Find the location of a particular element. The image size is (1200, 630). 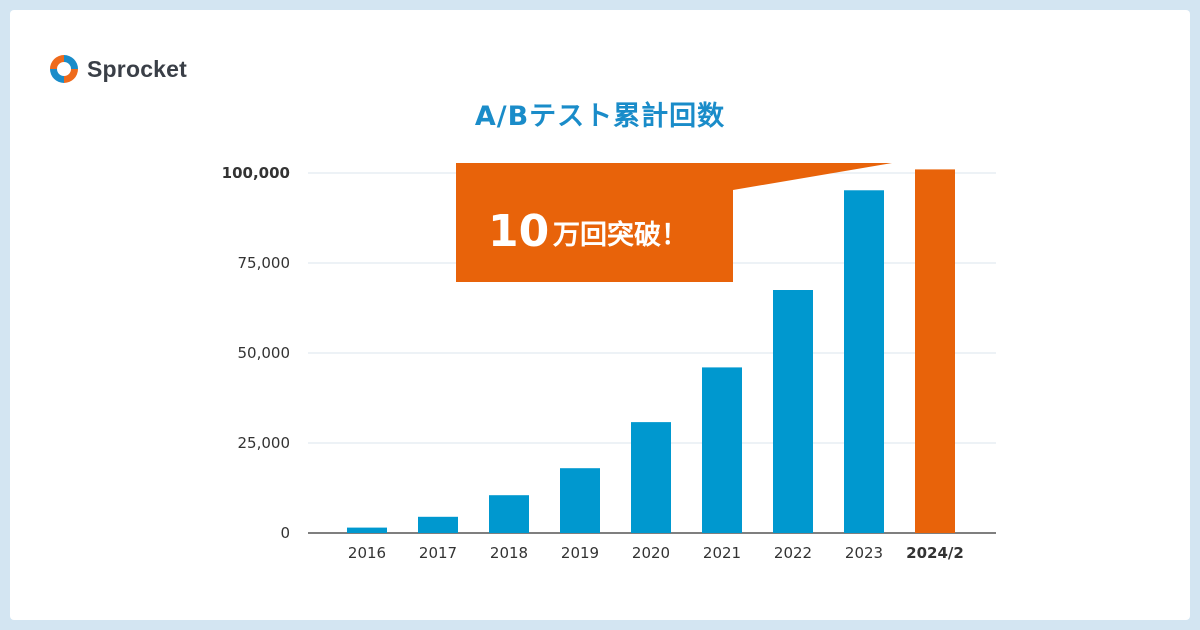

bar-2020 is located at coordinates (651, 477).